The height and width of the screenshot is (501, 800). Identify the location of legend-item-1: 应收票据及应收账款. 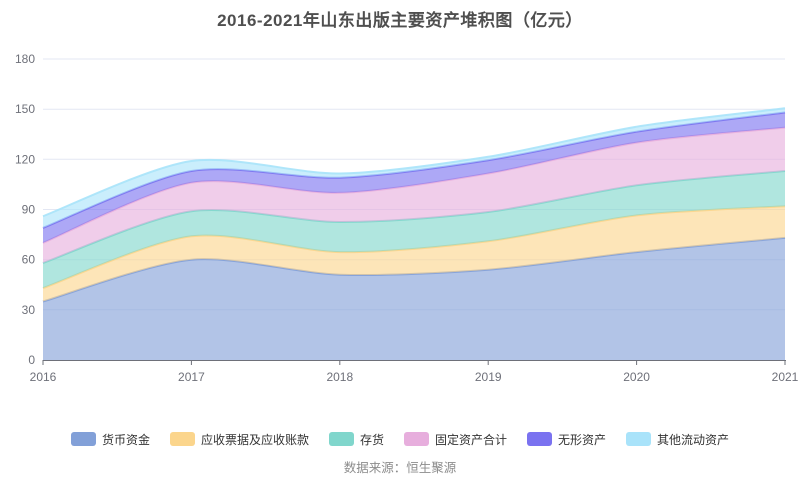
(239, 439).